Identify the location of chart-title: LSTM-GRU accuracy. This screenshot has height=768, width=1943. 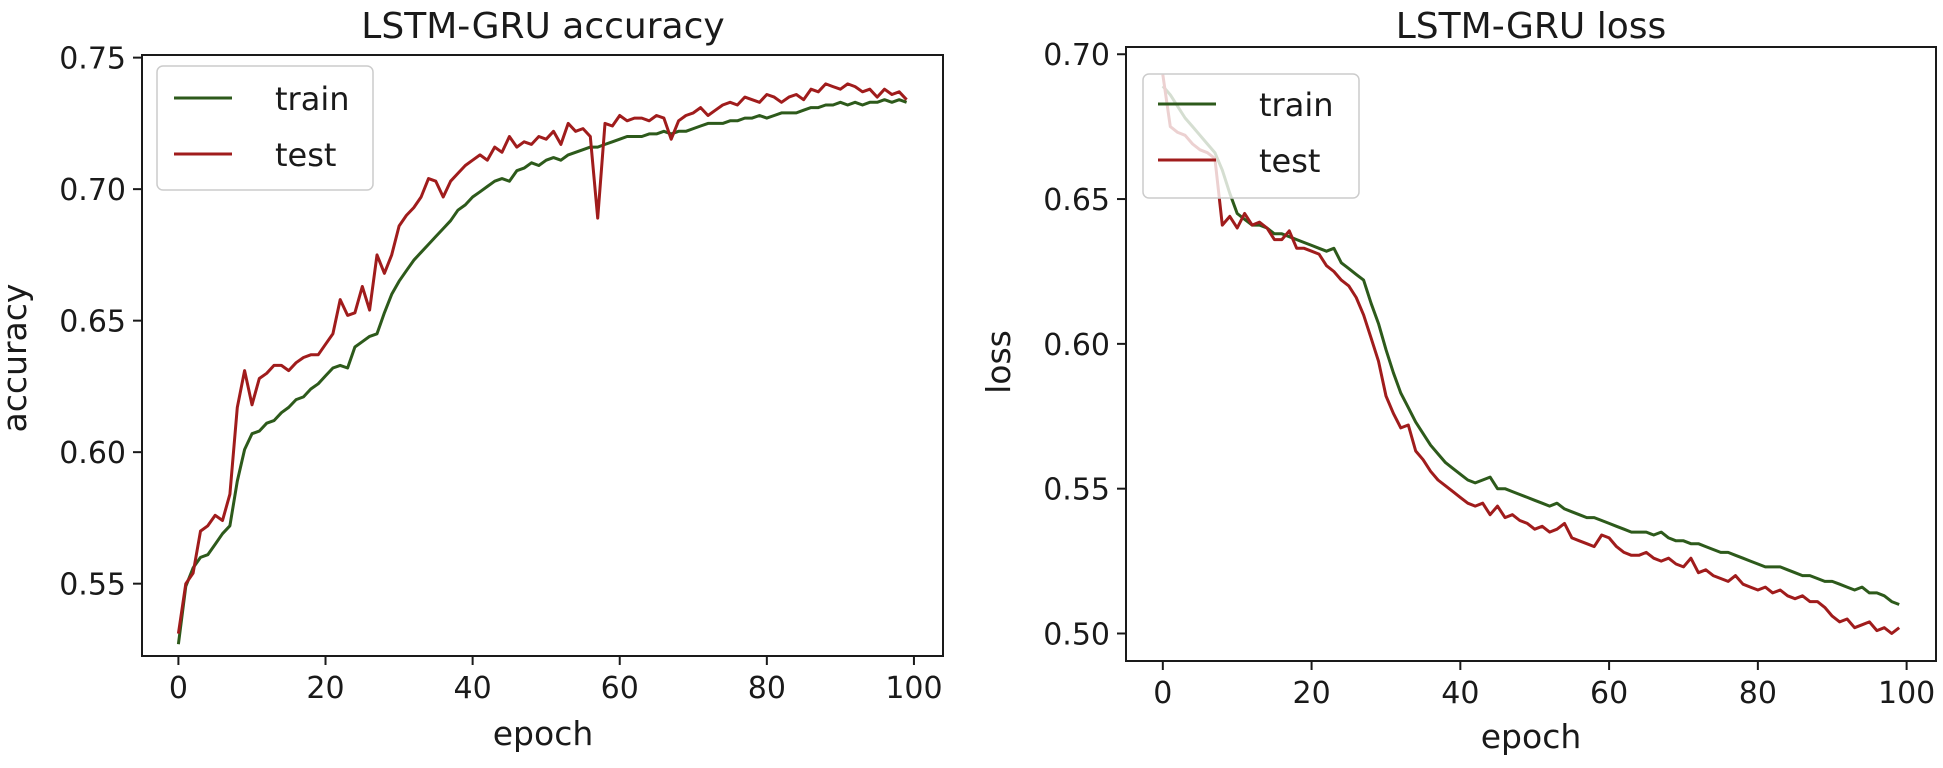
(542, 26).